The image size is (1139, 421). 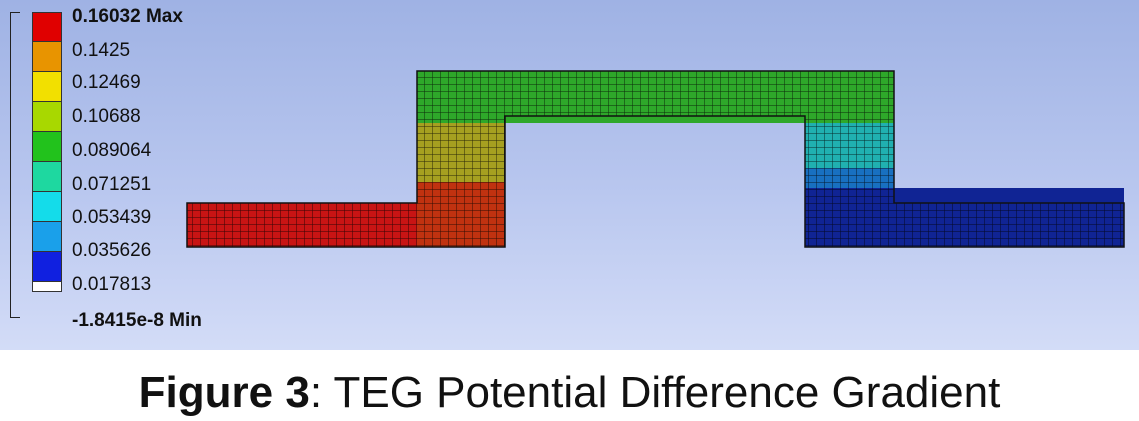 I want to click on legend-level-label: 0.071251, so click(x=112, y=184).